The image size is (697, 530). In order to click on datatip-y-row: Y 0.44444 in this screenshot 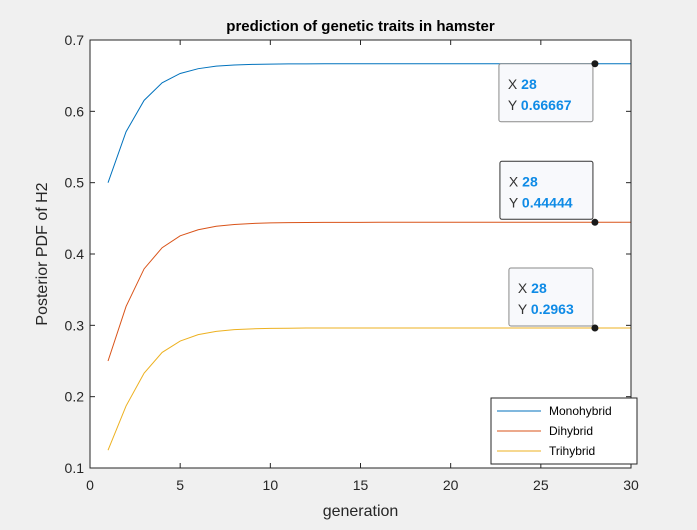, I will do `click(541, 202)`.